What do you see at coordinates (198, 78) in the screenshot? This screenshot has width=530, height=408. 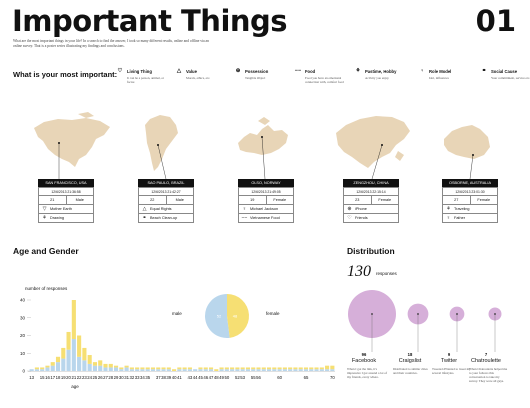 I see `category-description: Morals, ethics, etc.` at bounding box center [198, 78].